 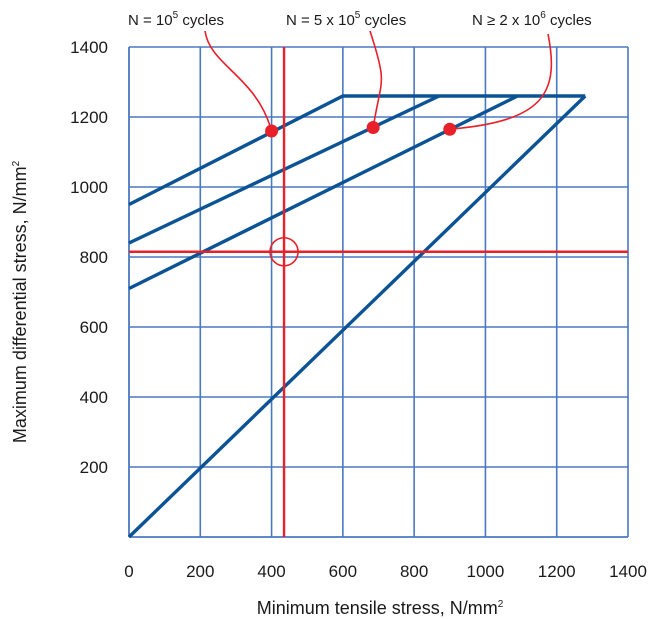 What do you see at coordinates (94, 467) in the screenshot?
I see `y-tick-label: 200` at bounding box center [94, 467].